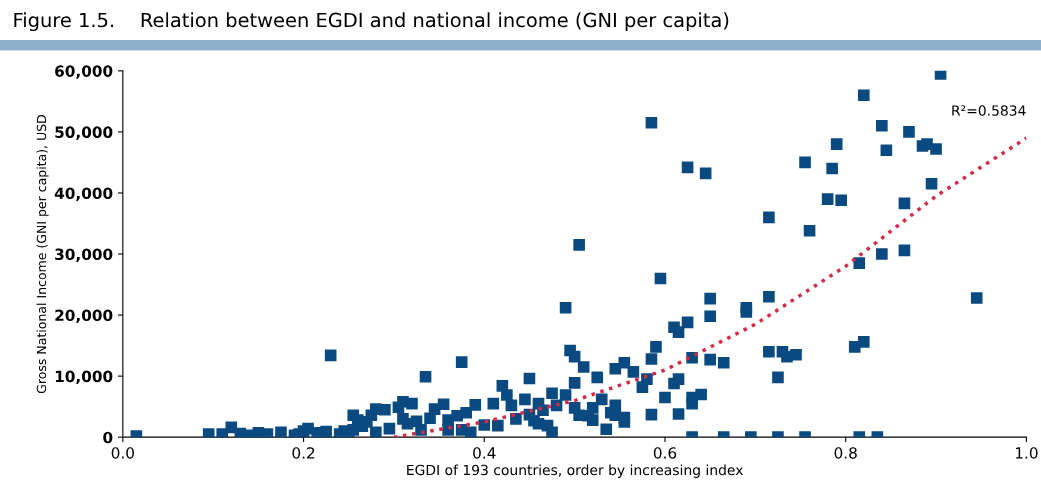  I want to click on y-tick-label: 20,000, so click(84, 316).